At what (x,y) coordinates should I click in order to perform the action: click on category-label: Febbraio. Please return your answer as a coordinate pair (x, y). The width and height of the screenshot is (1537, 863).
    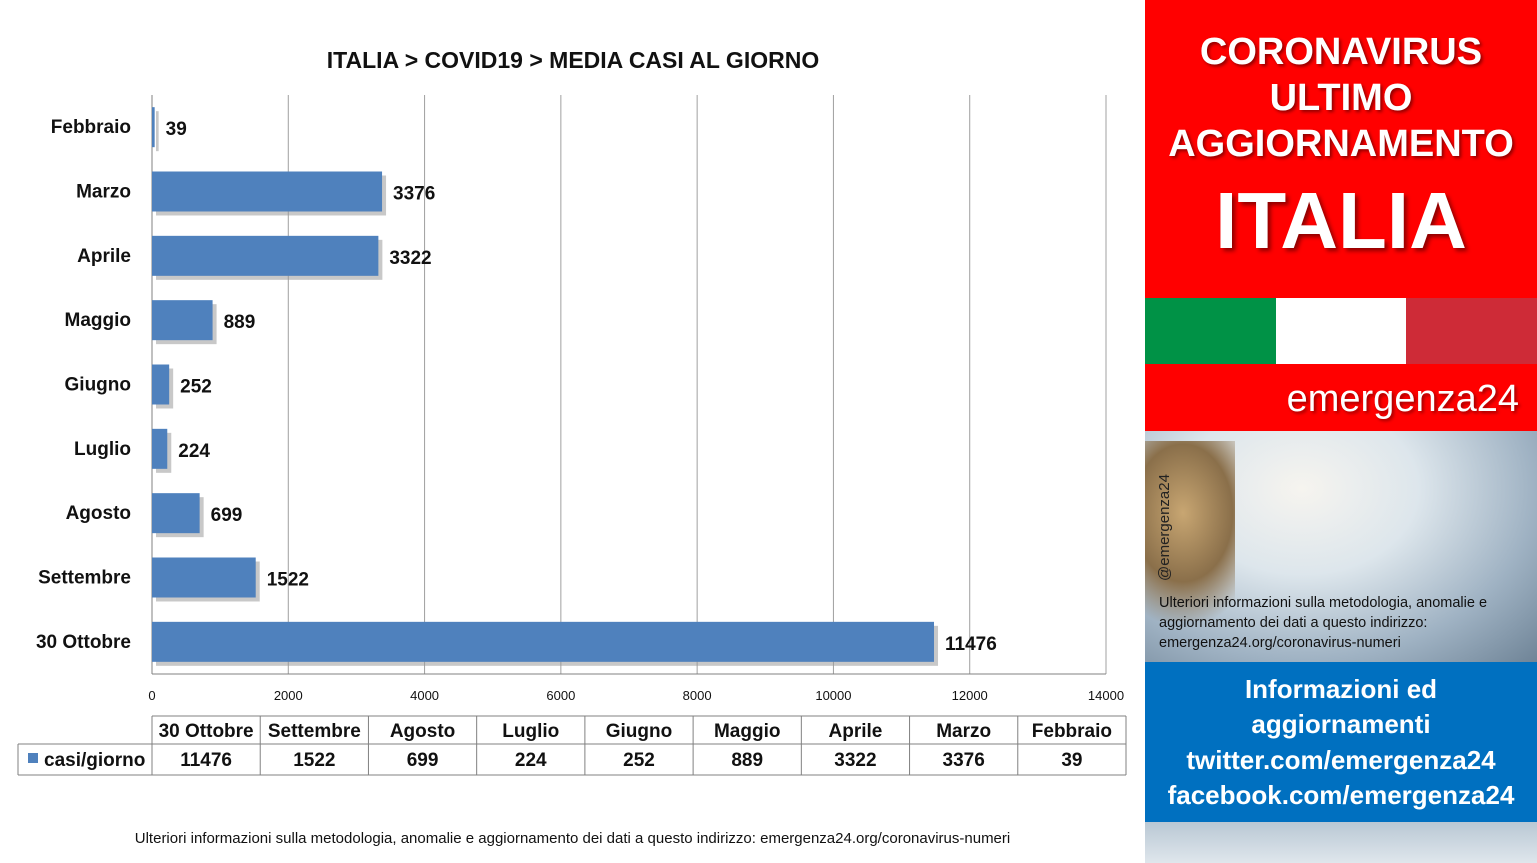
    Looking at the image, I should click on (91, 127).